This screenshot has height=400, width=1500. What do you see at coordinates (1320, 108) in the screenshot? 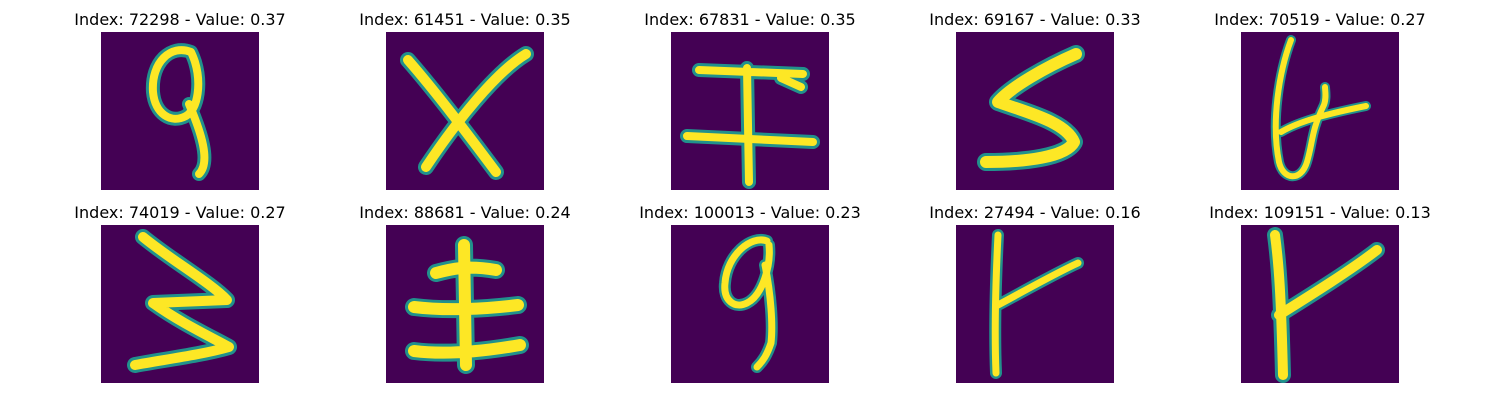
I see `glyph-six-with-cross` at bounding box center [1320, 108].